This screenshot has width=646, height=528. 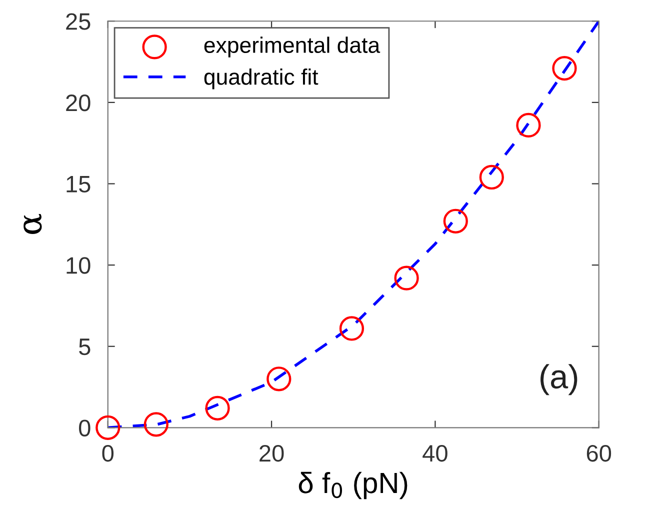 I want to click on y-tick-label: 5, so click(x=84, y=347).